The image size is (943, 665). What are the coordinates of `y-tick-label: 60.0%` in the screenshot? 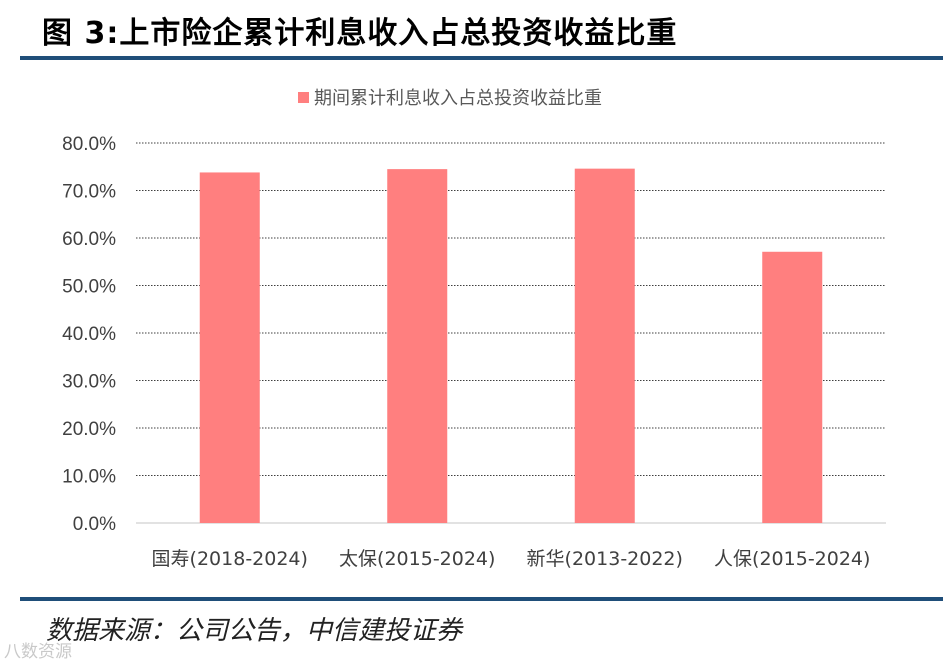 It's located at (89, 239).